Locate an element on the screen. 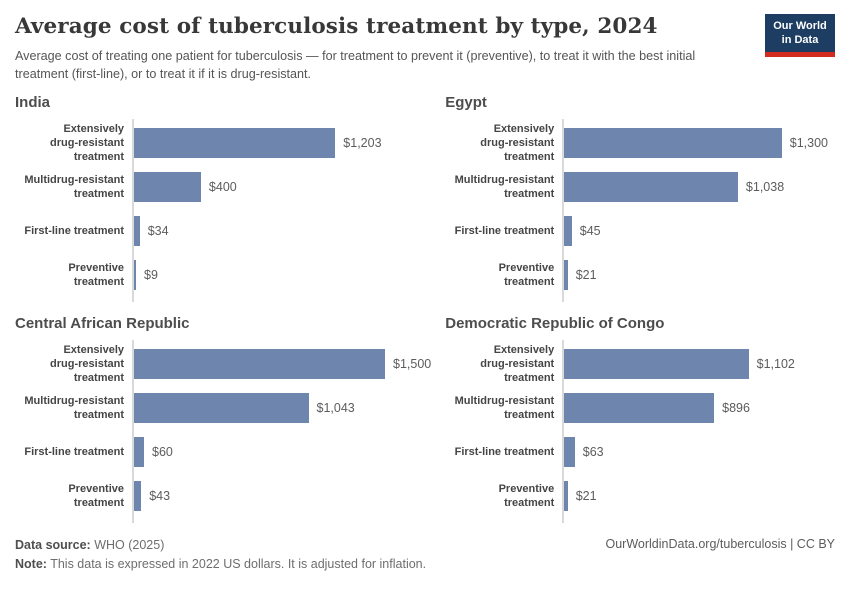  bar-cell: $34 is located at coordinates (282, 231).